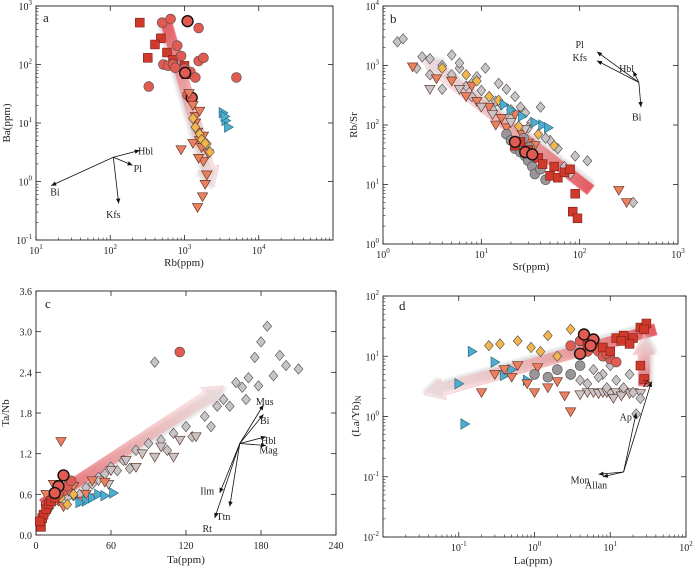  What do you see at coordinates (221, 490) in the screenshot?
I see `vector-ilm-head` at bounding box center [221, 490].